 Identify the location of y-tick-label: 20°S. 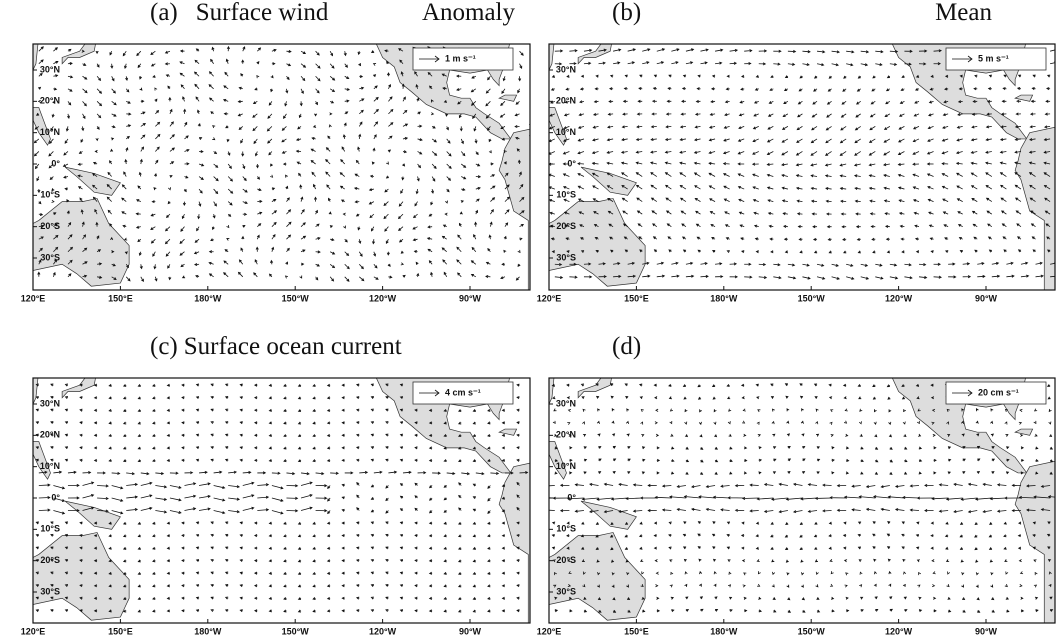
(566, 226).